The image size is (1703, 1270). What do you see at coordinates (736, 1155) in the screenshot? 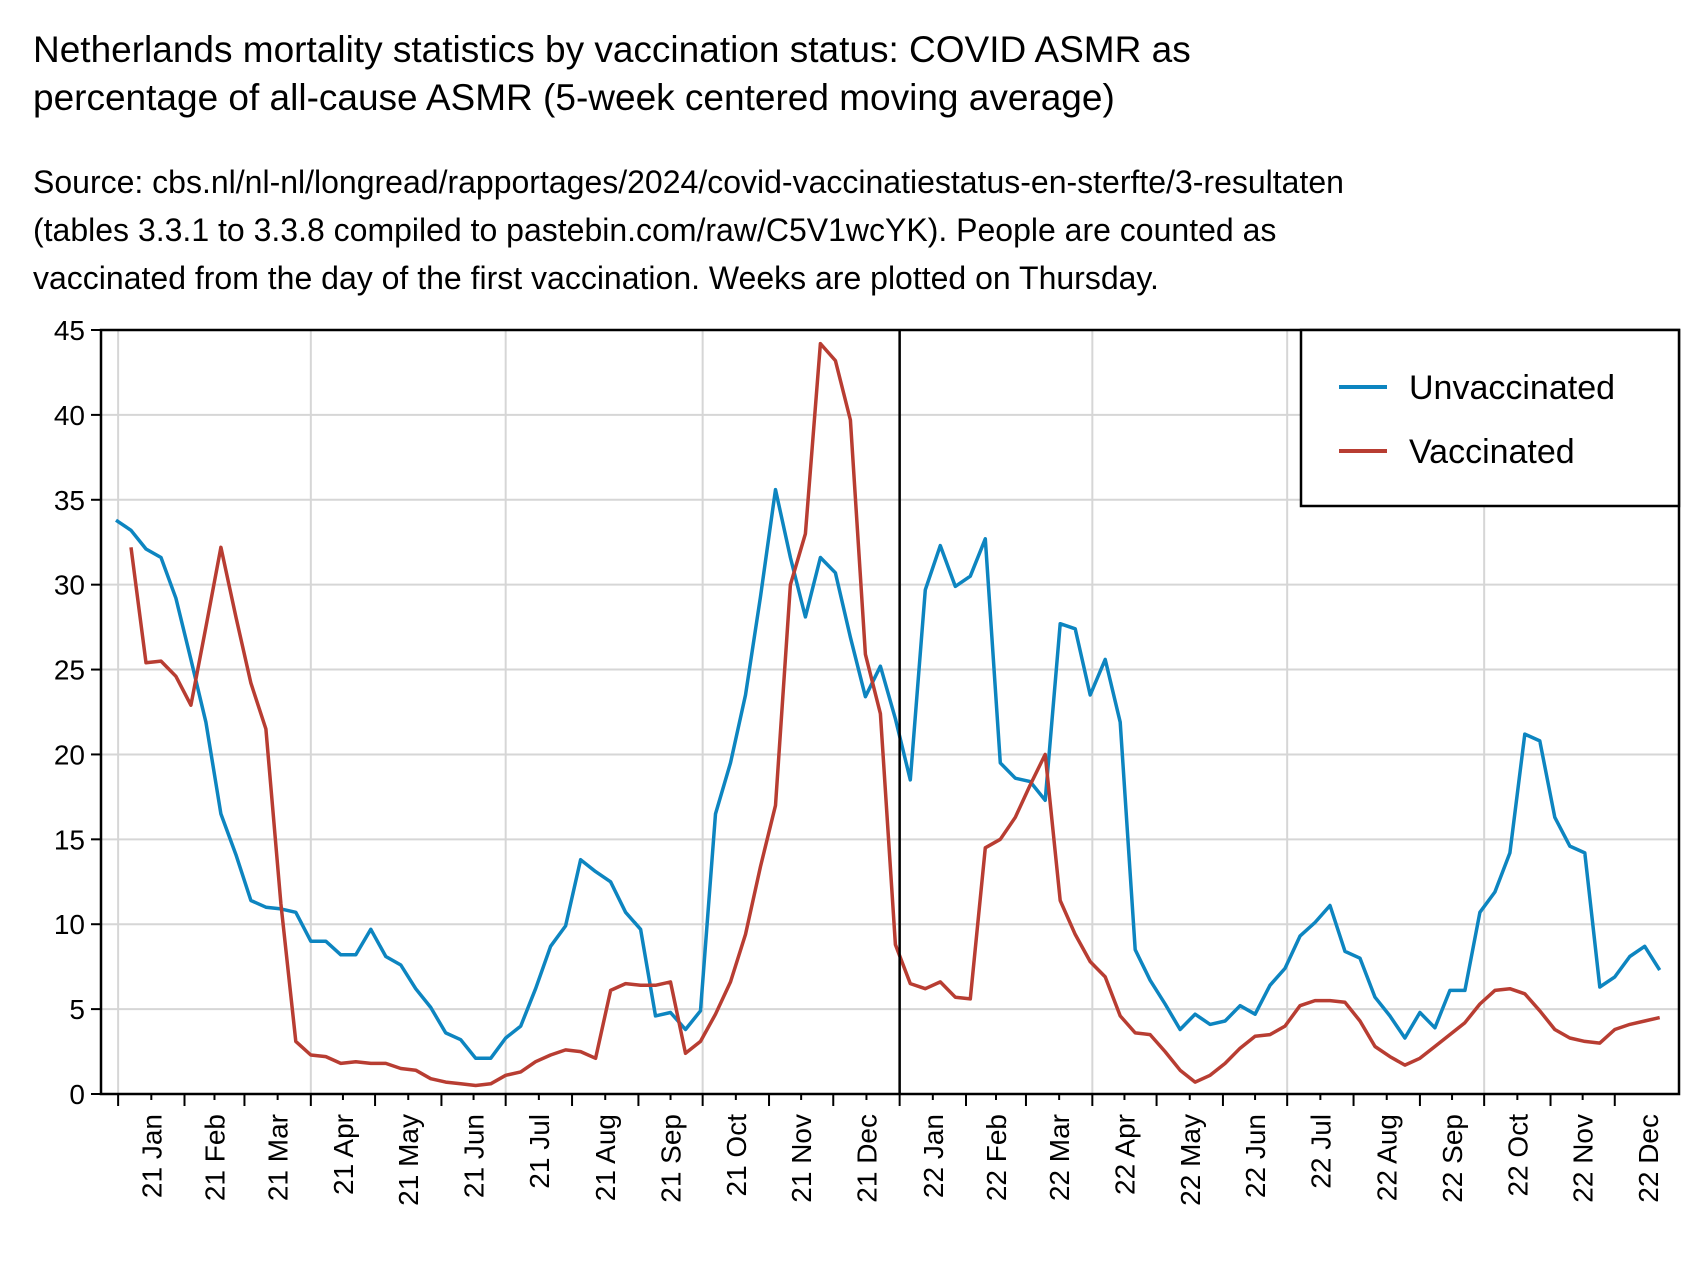
I see `x-tick-label: 21 Oct` at bounding box center [736, 1155].